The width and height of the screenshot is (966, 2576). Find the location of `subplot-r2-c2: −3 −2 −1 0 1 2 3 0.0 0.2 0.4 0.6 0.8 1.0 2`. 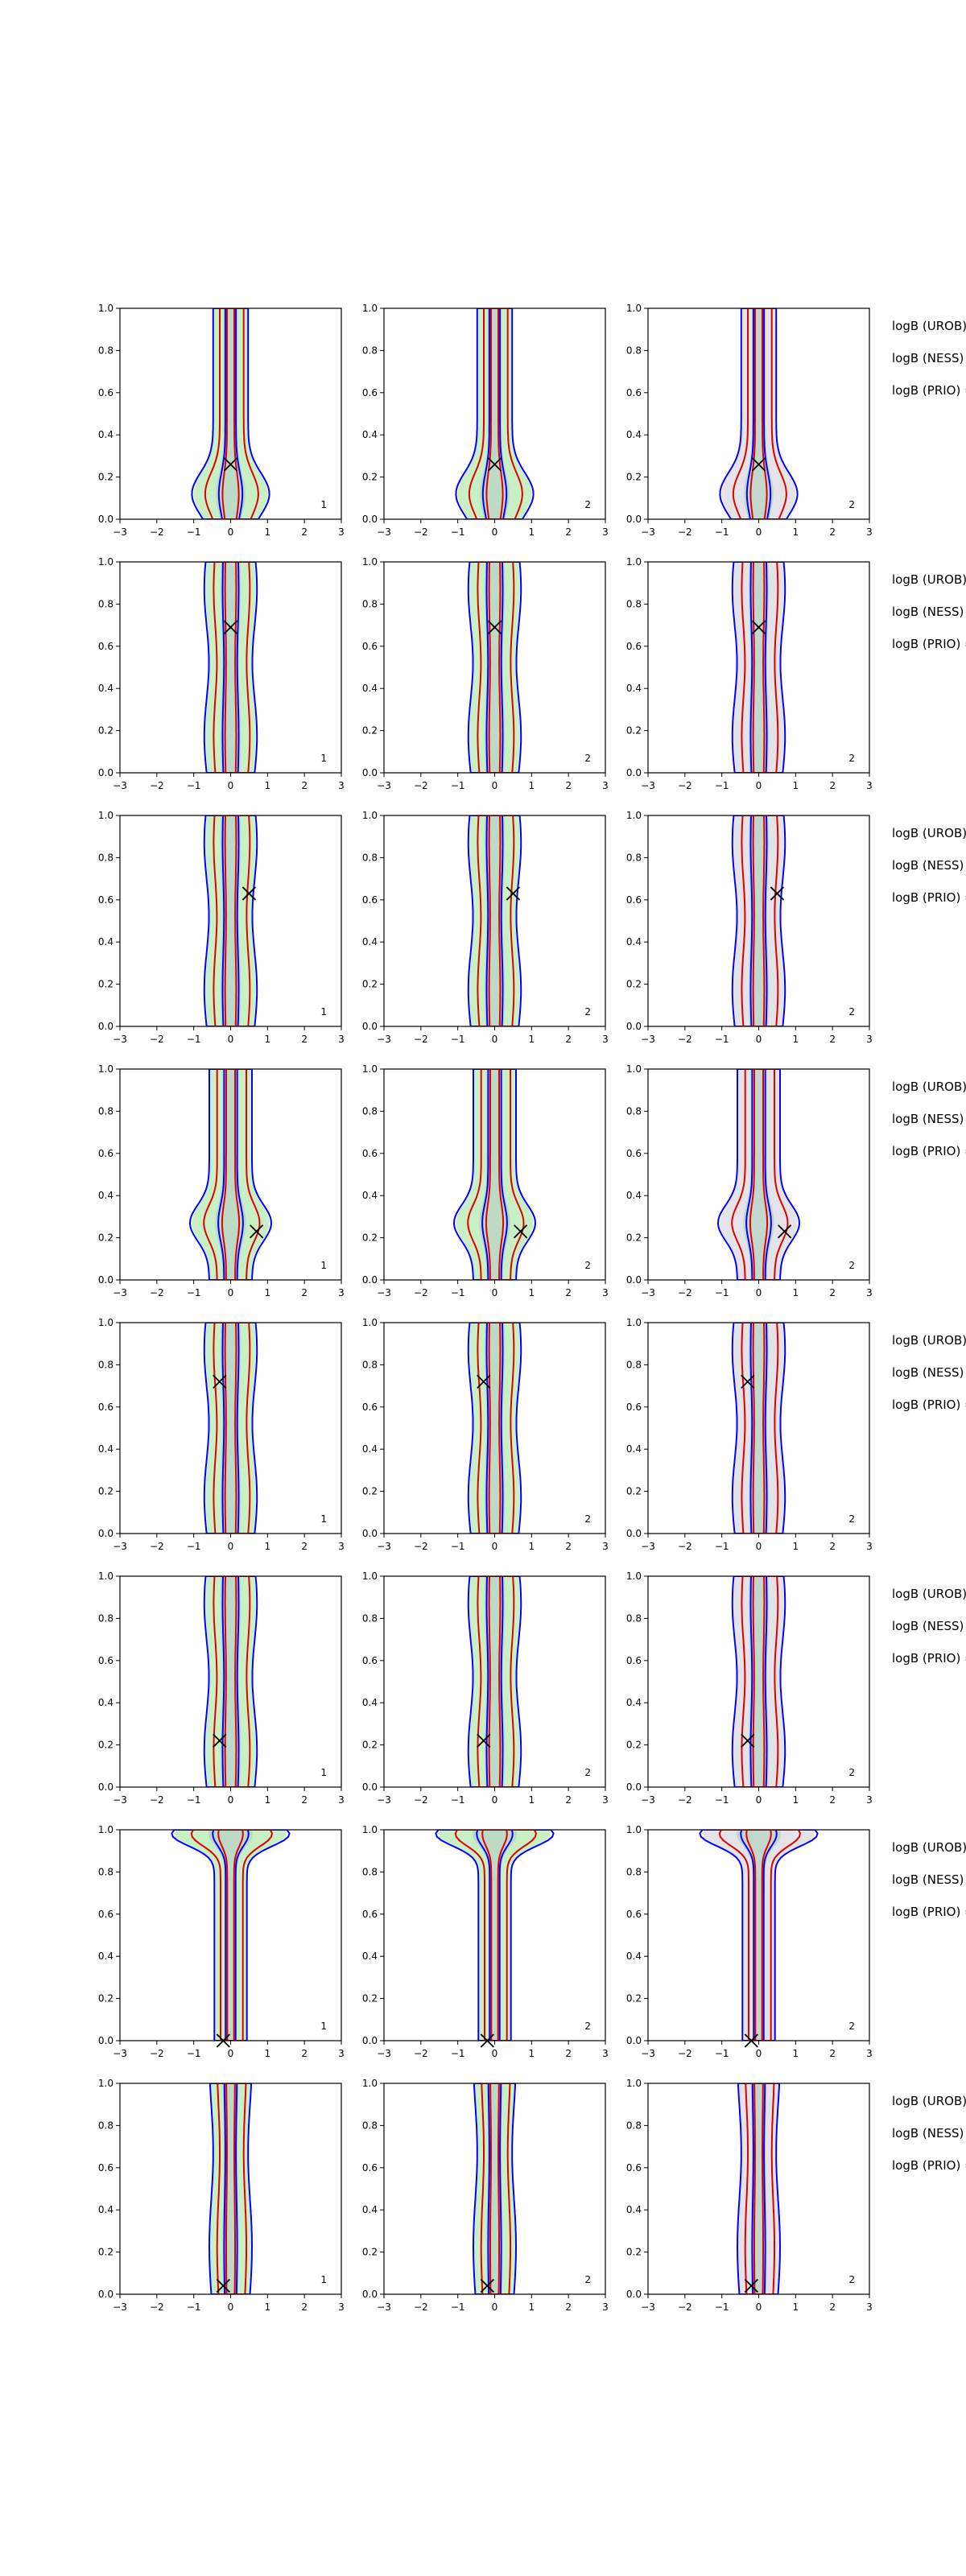

subplot-r2-c2: −3 −2 −1 0 1 2 3 0.0 0.2 0.4 0.6 0.8 1.0 2 is located at coordinates (485, 673).